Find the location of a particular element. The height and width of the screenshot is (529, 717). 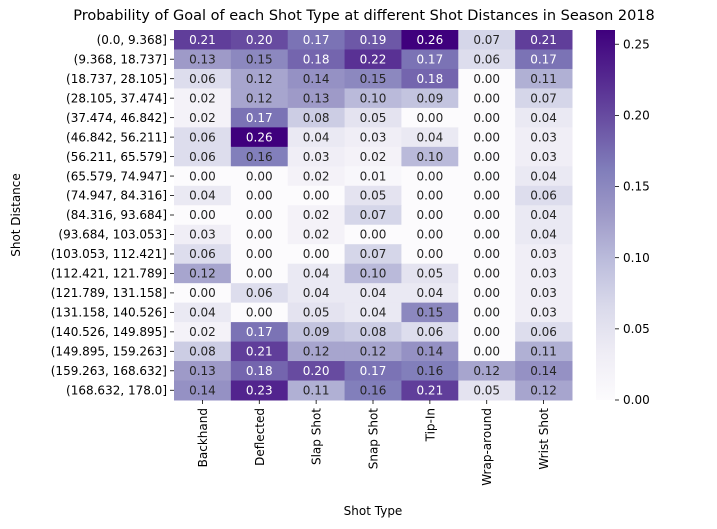

y-tick-label: (168.632, 178.0] is located at coordinates (116, 390).